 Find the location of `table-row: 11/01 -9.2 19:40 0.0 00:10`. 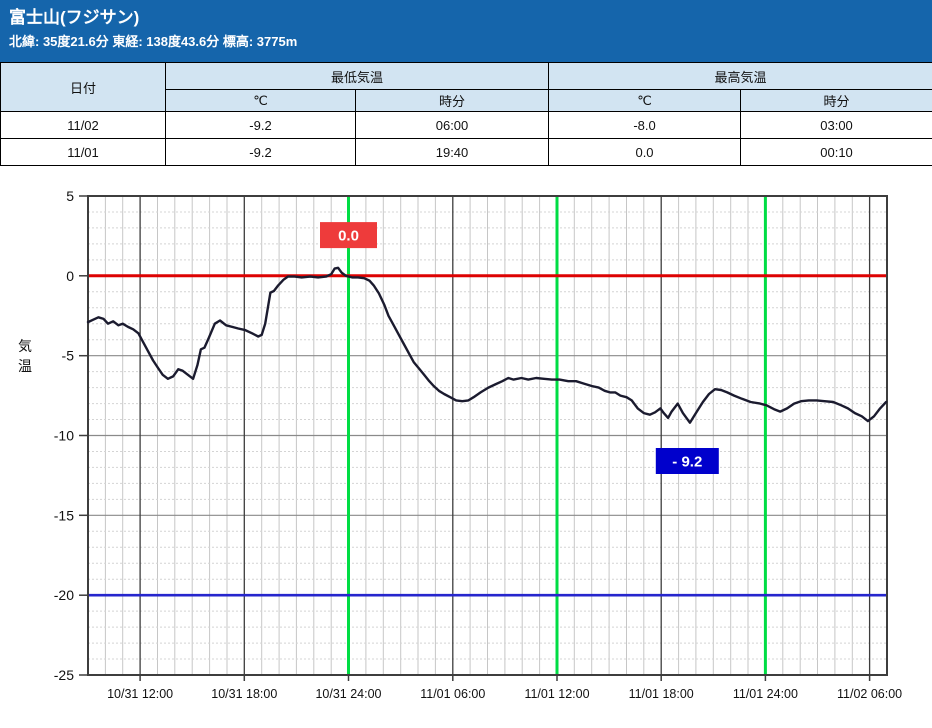

table-row: 11/01 -9.2 19:40 0.0 00:10 is located at coordinates (466, 152).